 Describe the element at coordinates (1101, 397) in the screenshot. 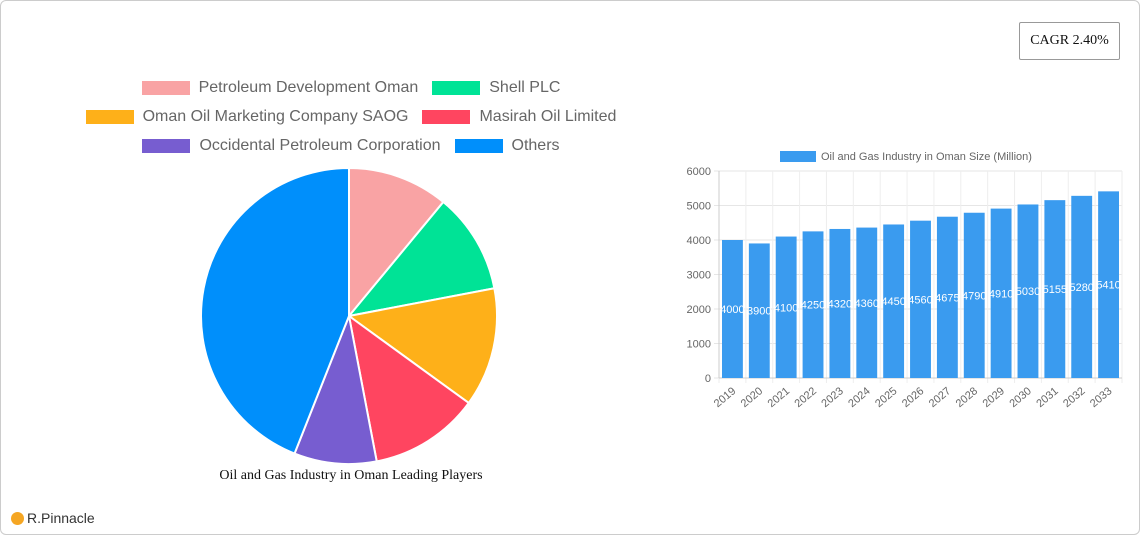

I see `x-tick-label: 2033` at that location.